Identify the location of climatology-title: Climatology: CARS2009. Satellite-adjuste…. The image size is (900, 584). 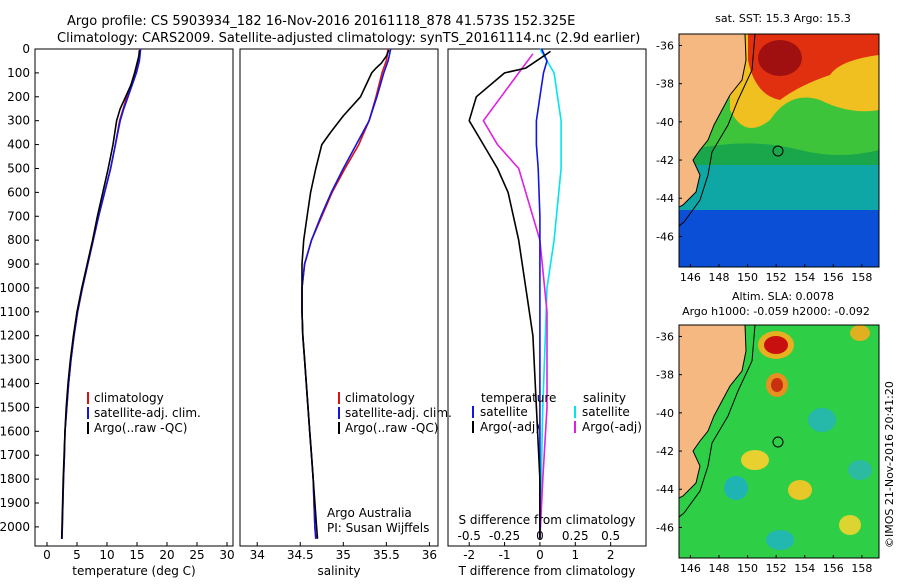
(348, 38).